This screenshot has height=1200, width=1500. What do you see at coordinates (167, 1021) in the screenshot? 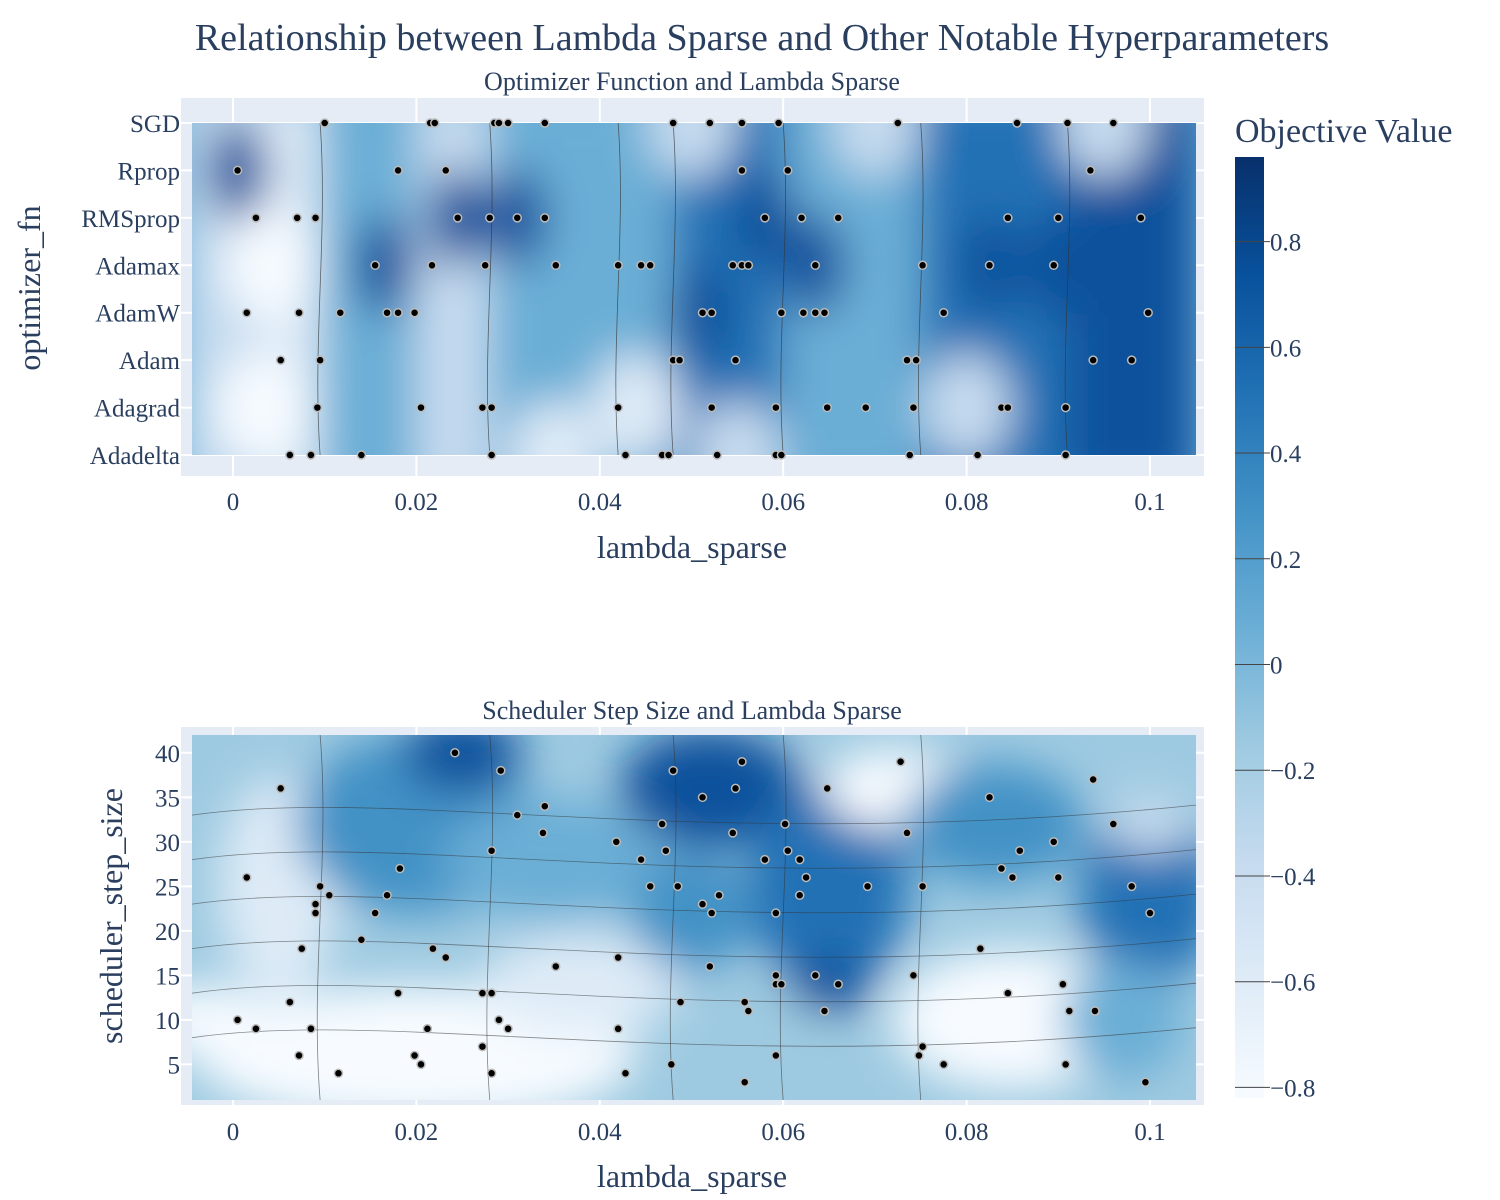
I see `y-tick-label: 10` at bounding box center [167, 1021].